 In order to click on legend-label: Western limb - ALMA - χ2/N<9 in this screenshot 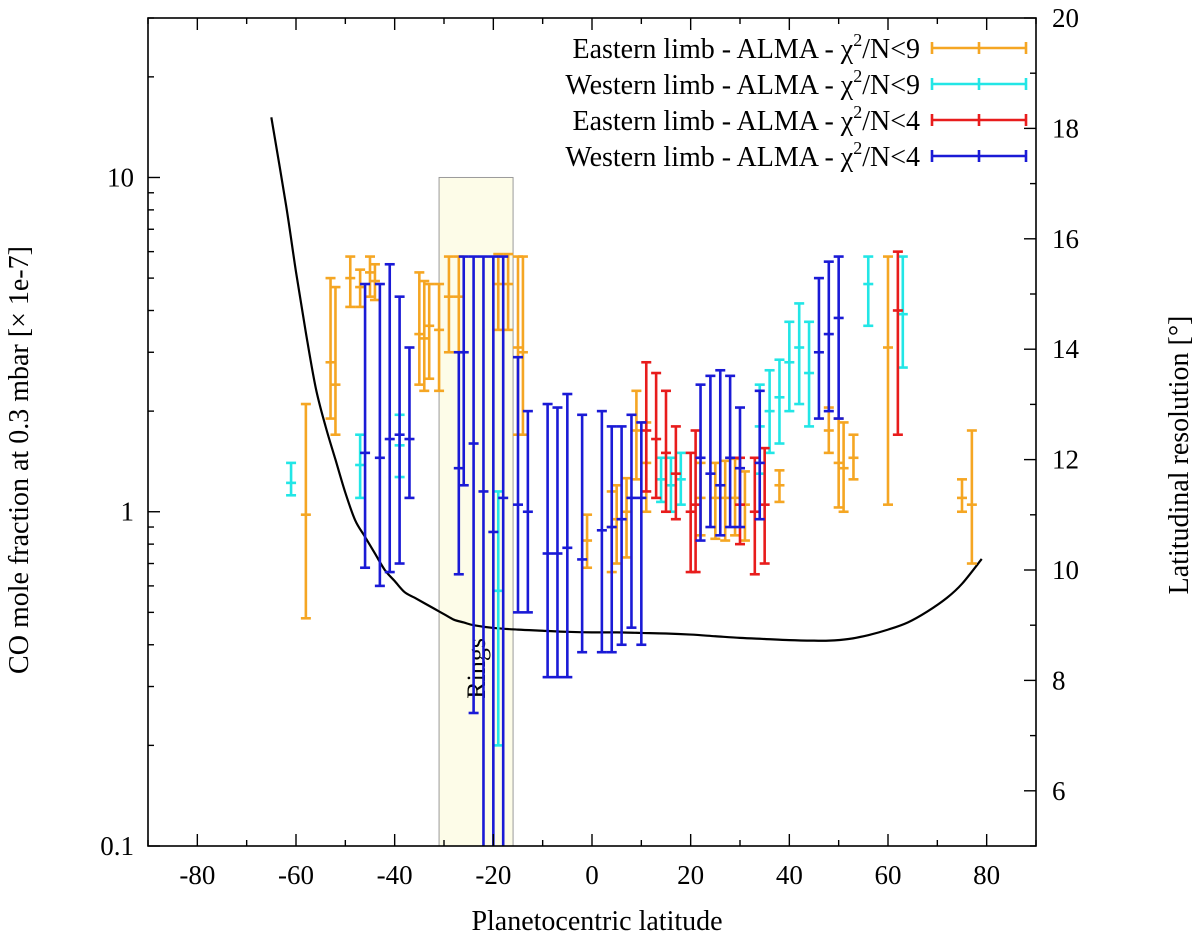, I will do `click(742, 83)`.